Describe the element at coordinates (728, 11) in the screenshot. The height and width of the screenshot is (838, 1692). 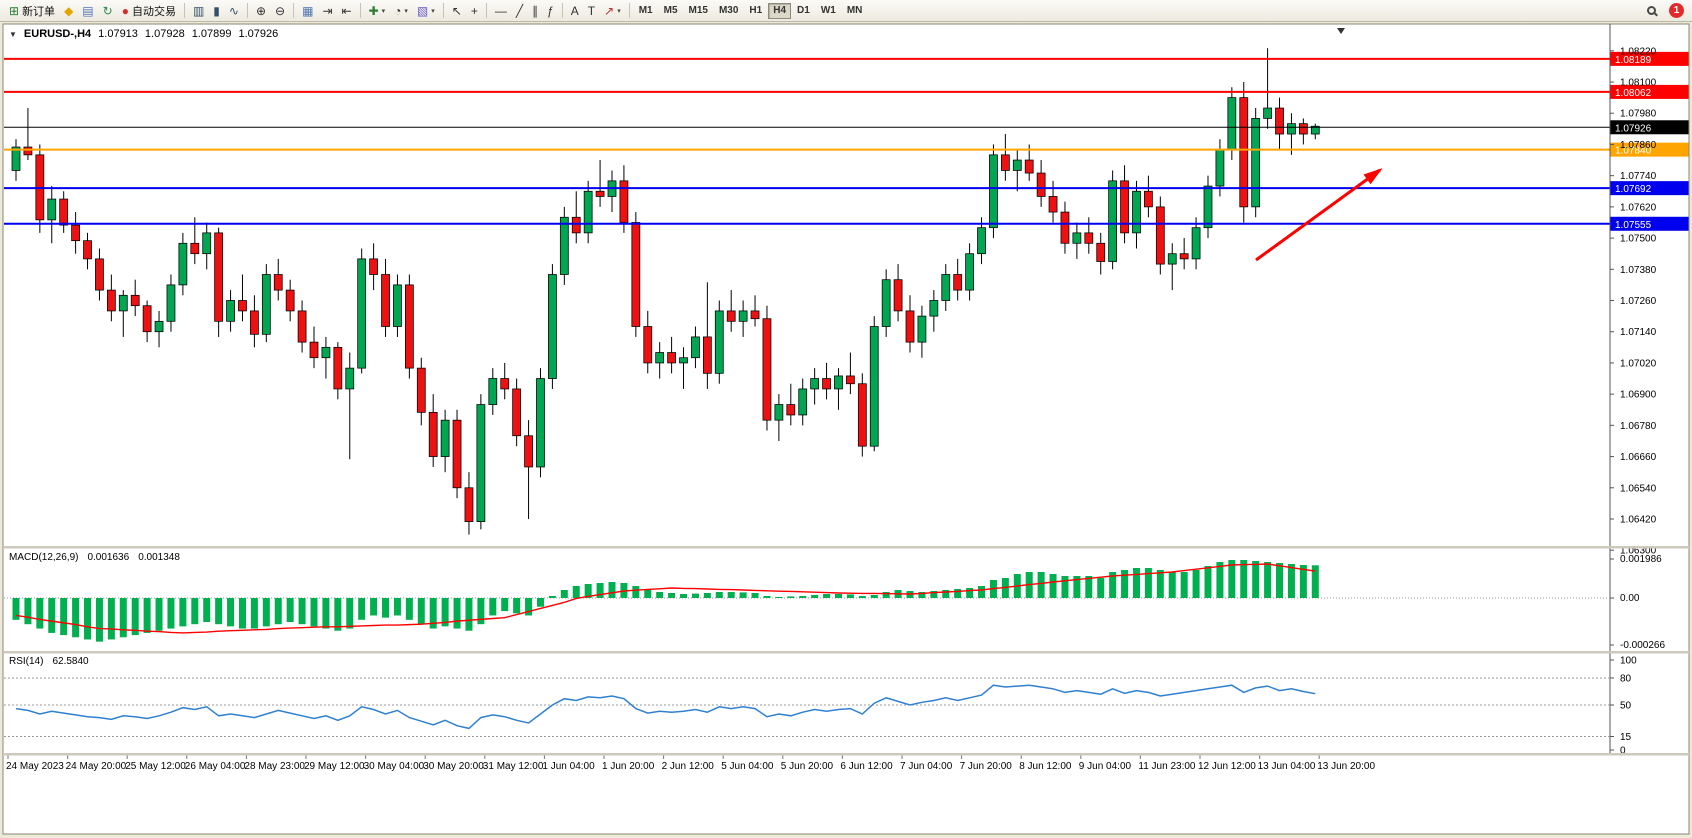
I see `timeframe-m30-button: M30` at that location.